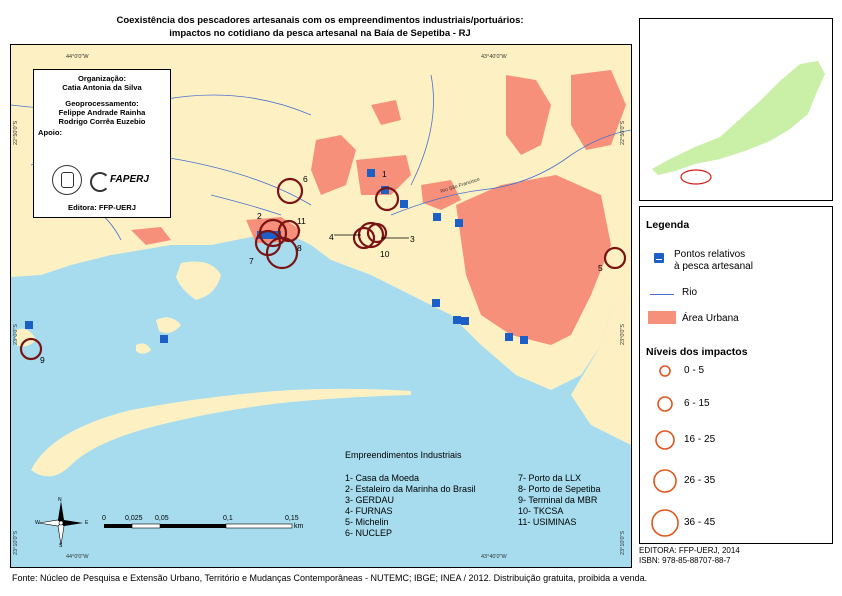 The image size is (842, 596). Describe the element at coordinates (600, 268) in the screenshot. I see `site-number-5: 5` at that location.